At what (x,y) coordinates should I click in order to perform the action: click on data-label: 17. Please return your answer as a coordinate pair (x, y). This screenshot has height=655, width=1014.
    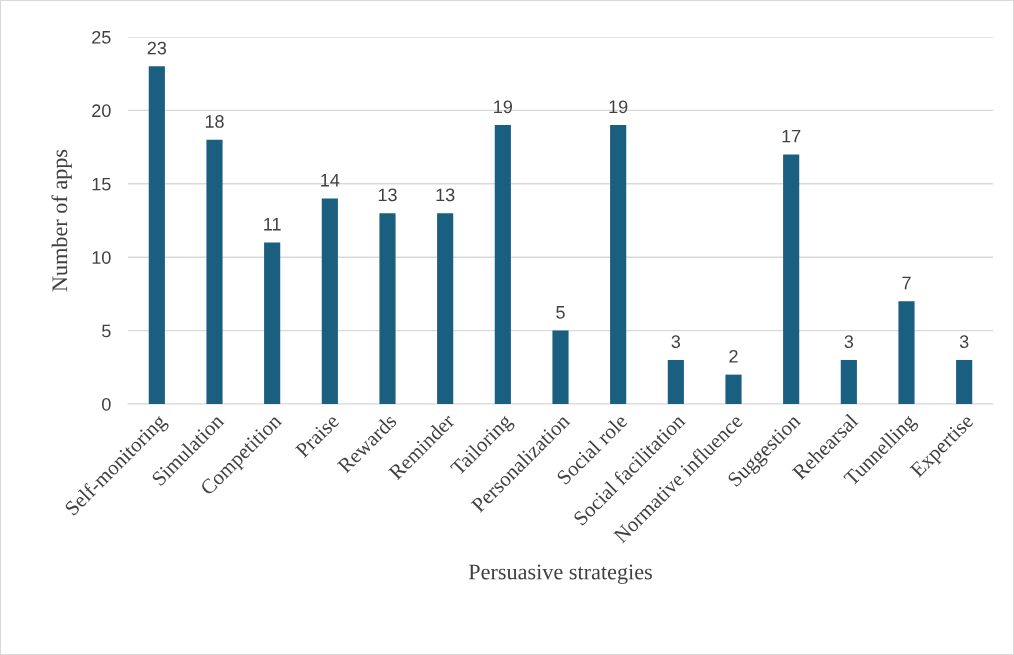
    Looking at the image, I should click on (791, 136).